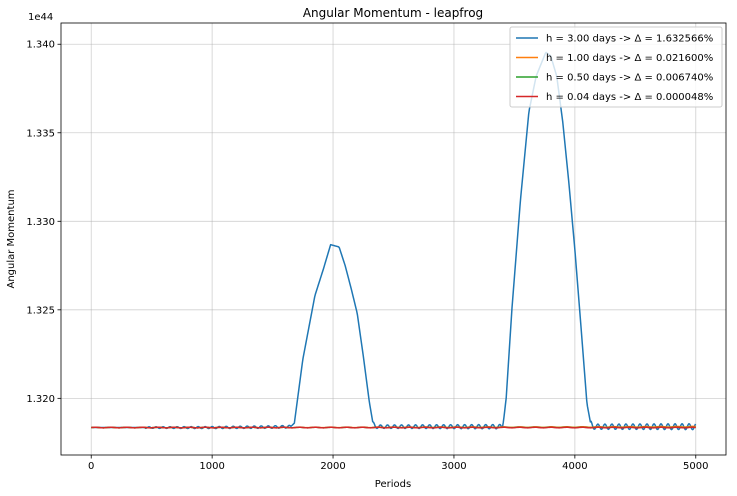  I want to click on y-tick-label: 1.325, so click(40, 310).